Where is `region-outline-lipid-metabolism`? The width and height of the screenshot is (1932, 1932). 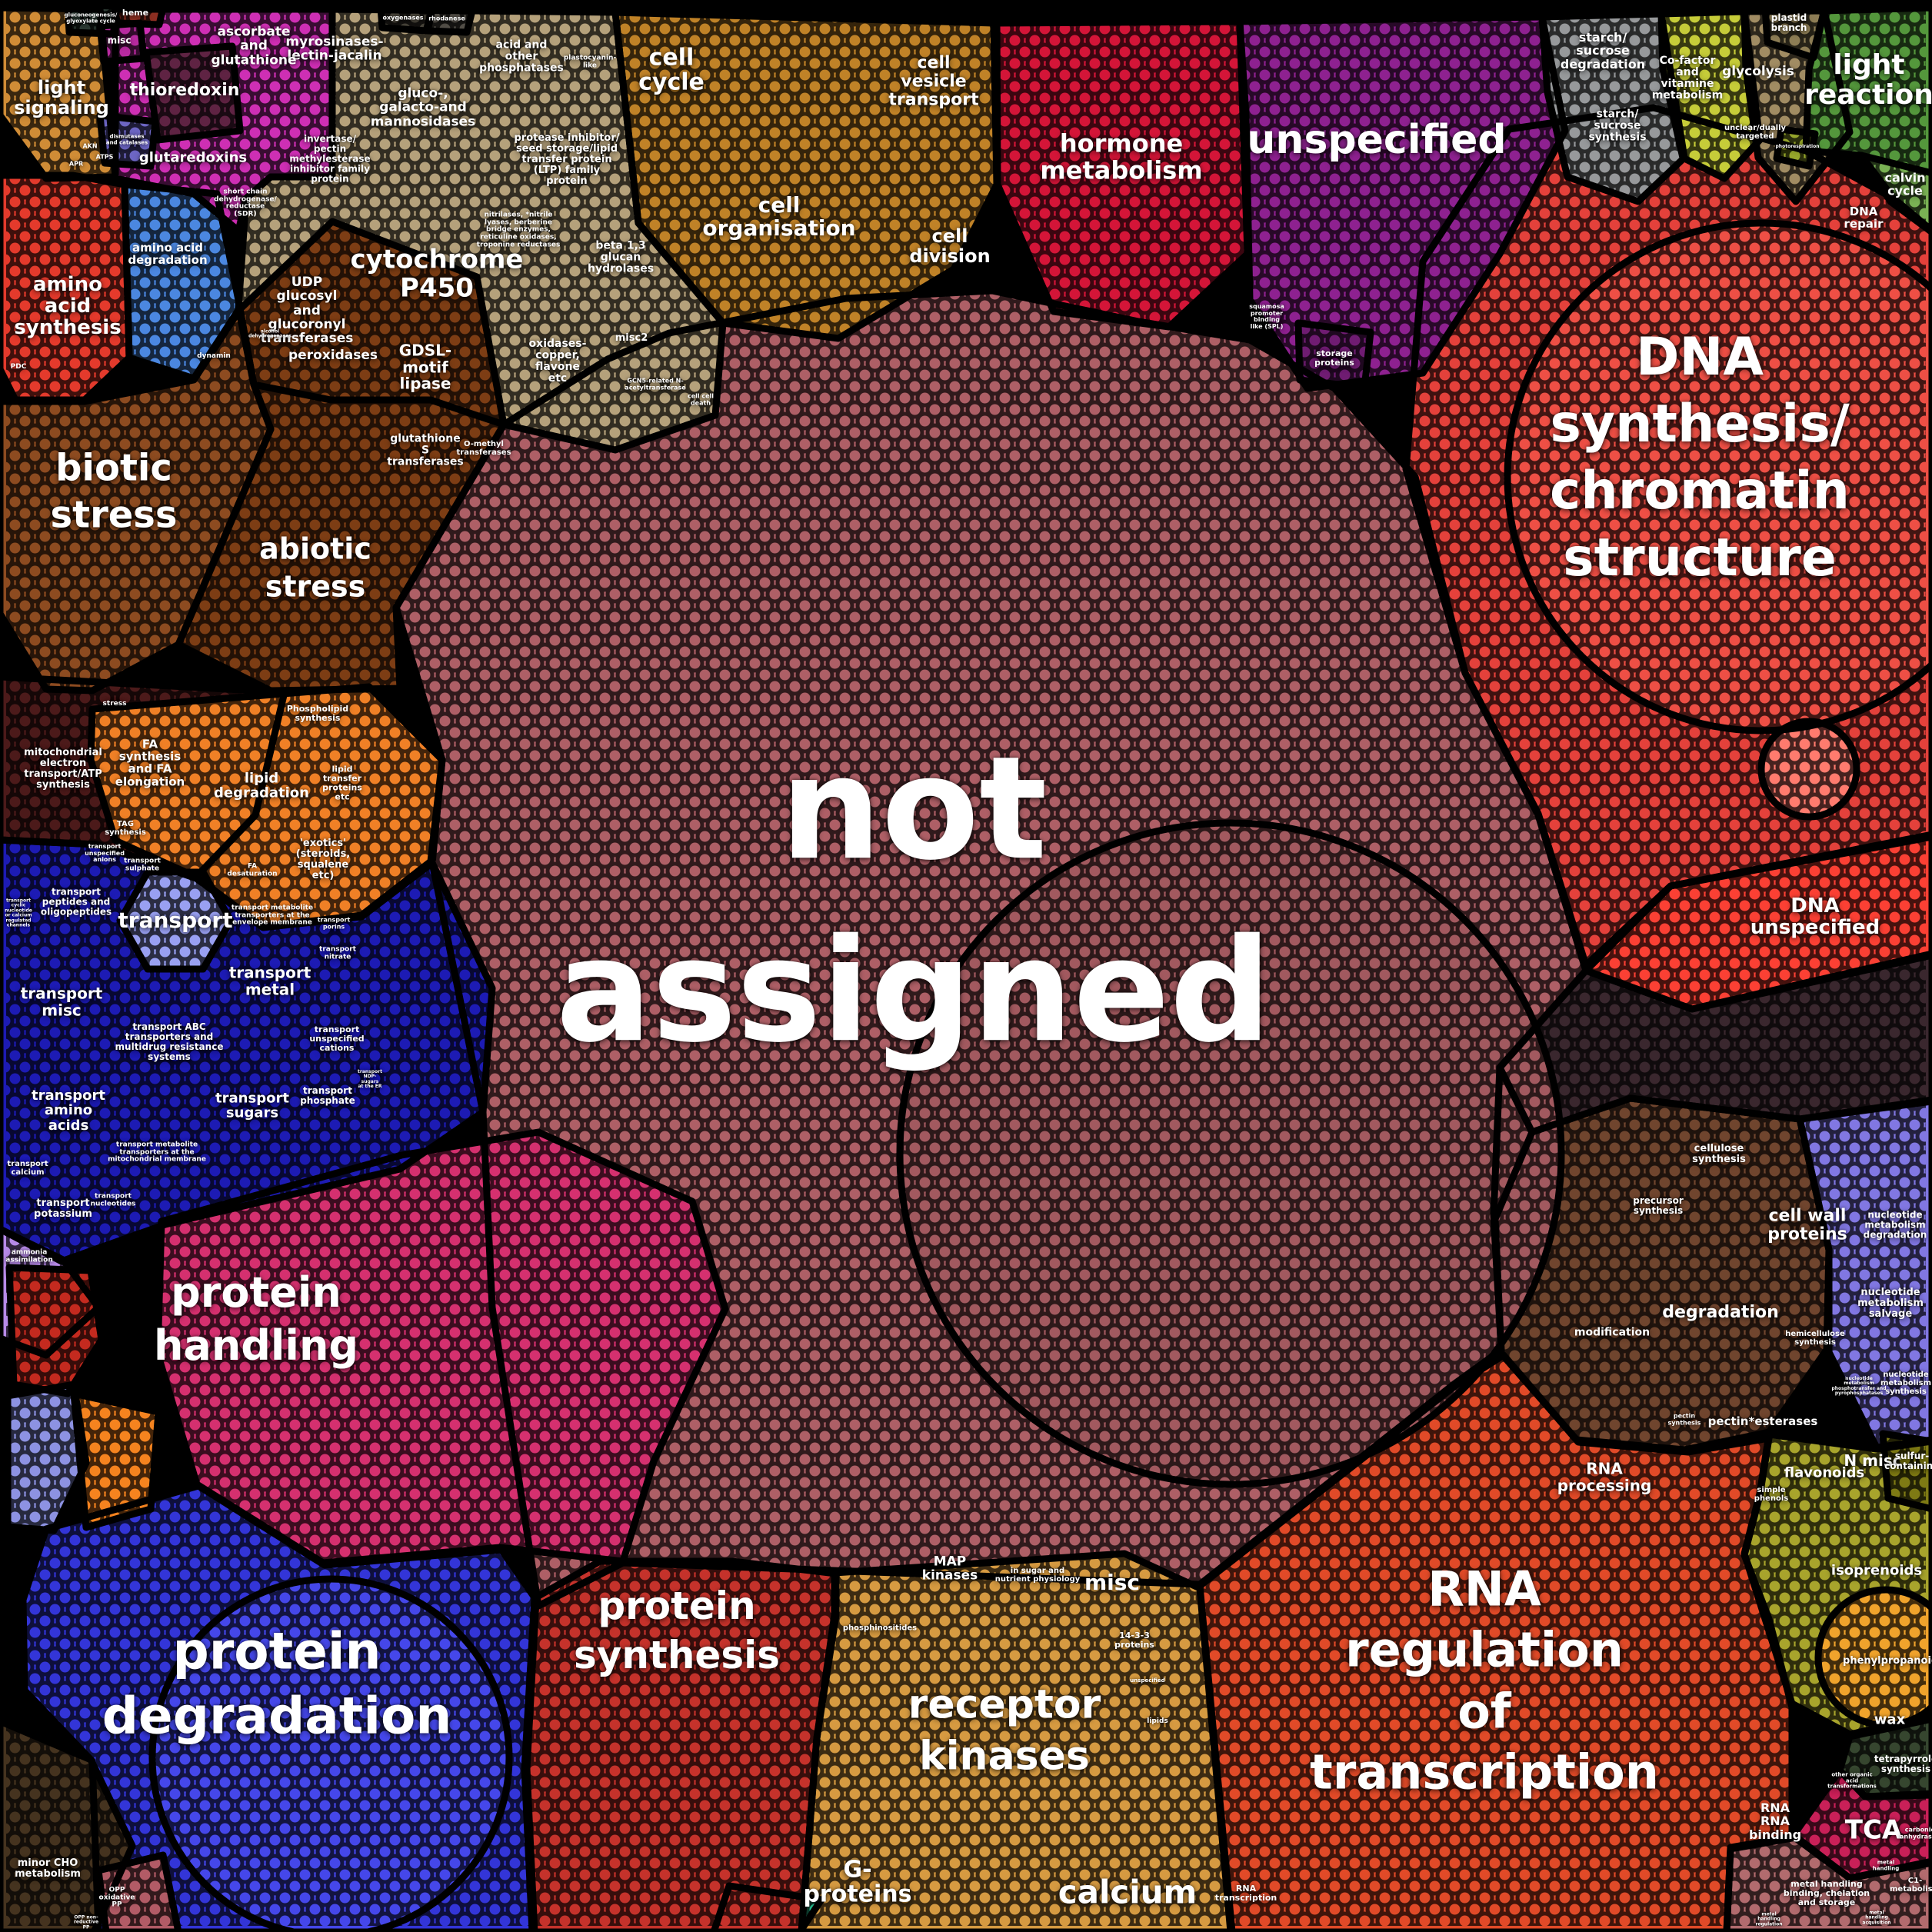
region-outline-lipid-metabolism is located at coordinates (266, 807).